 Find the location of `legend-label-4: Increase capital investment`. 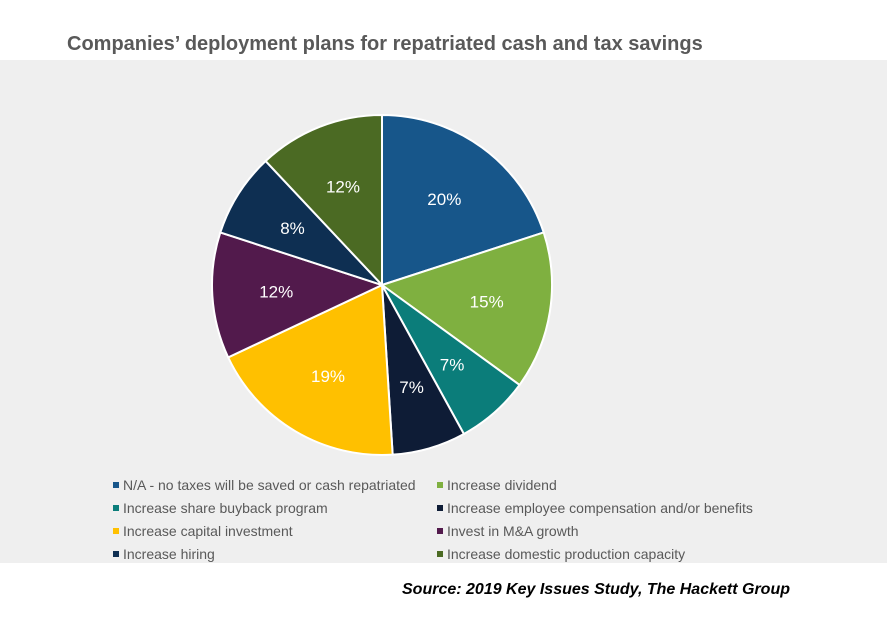

legend-label-4: Increase capital investment is located at coordinates (208, 531).